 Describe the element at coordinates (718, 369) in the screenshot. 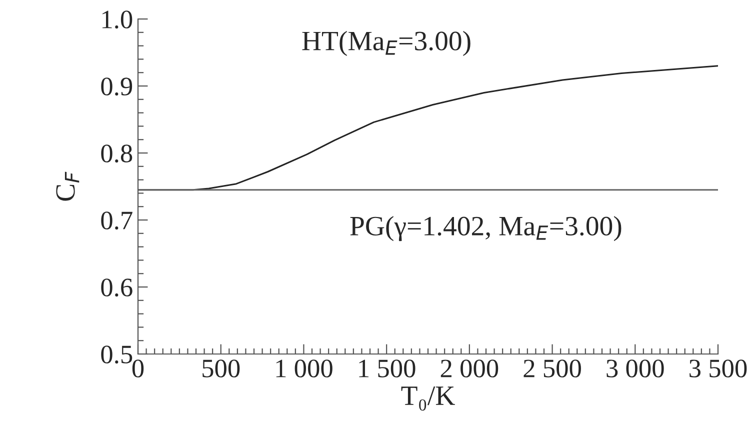

I see `x-tick-label: 3 500` at that location.